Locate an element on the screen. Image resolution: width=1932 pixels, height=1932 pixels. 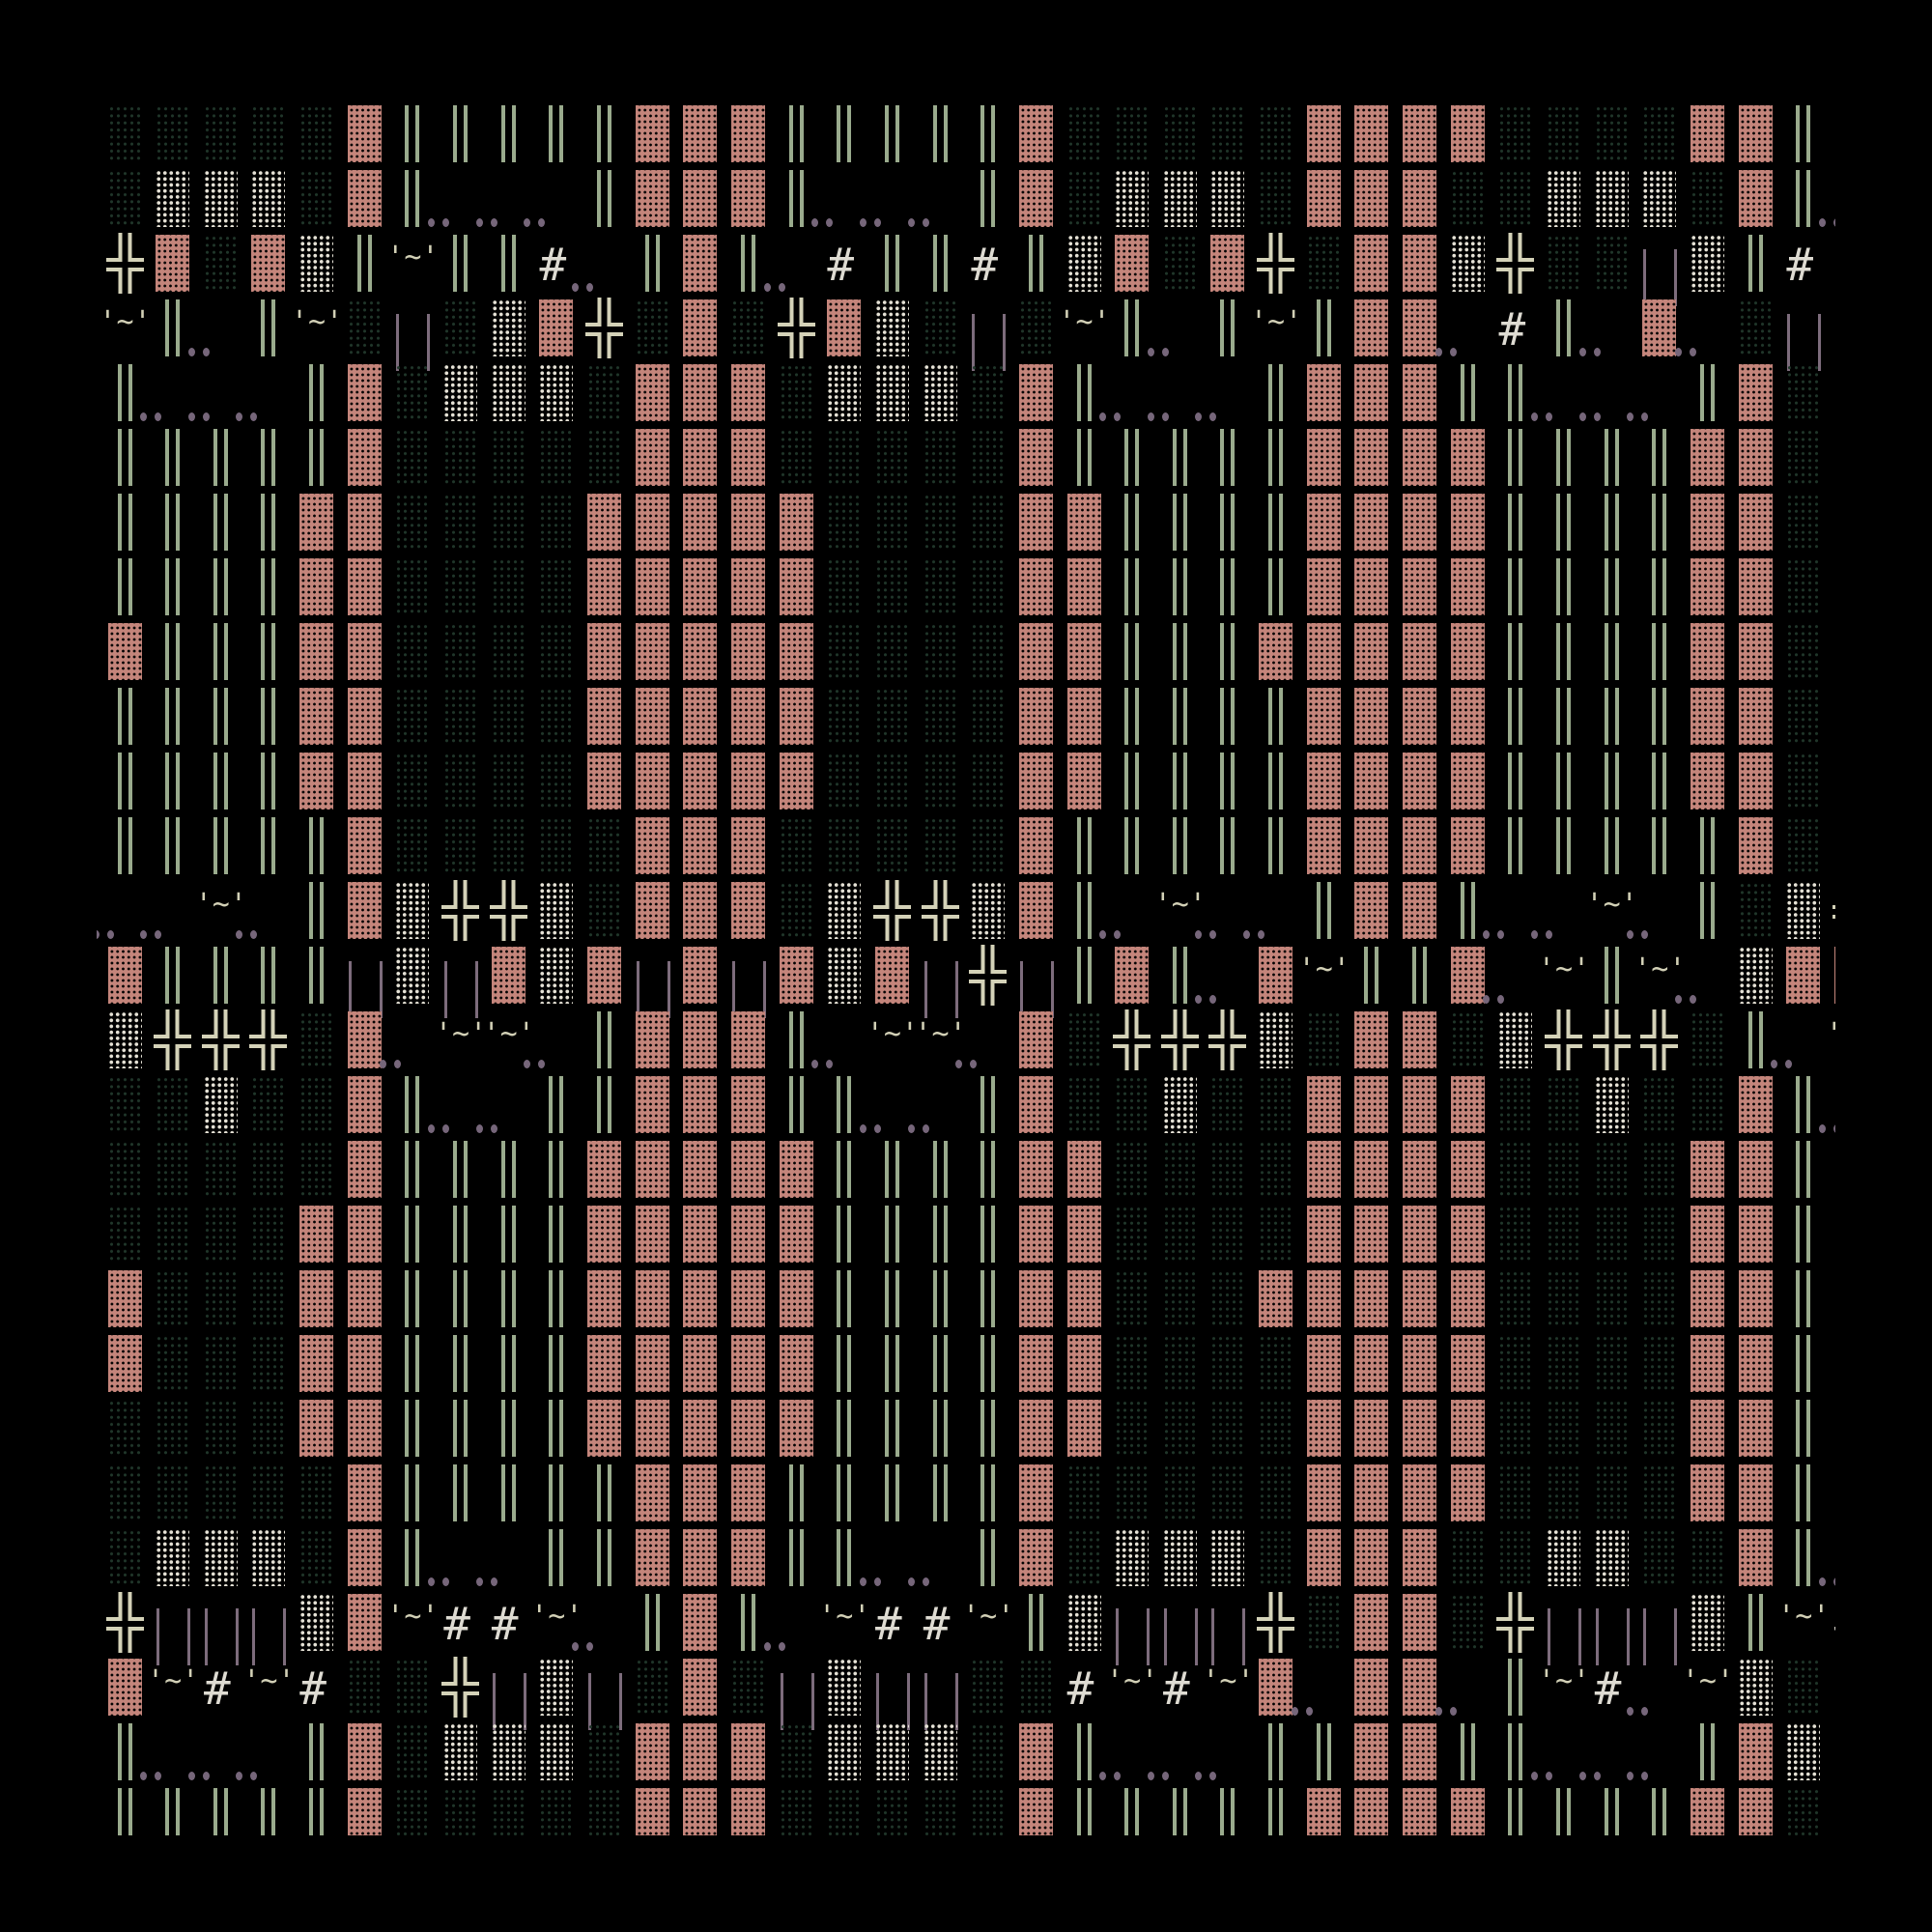
hash-text: # is located at coordinates (456, 1624).